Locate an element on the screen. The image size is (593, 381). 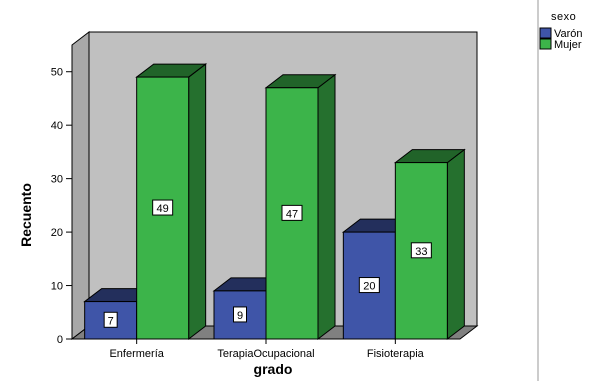
legend-label-varón: Varón is located at coordinates (568, 34).